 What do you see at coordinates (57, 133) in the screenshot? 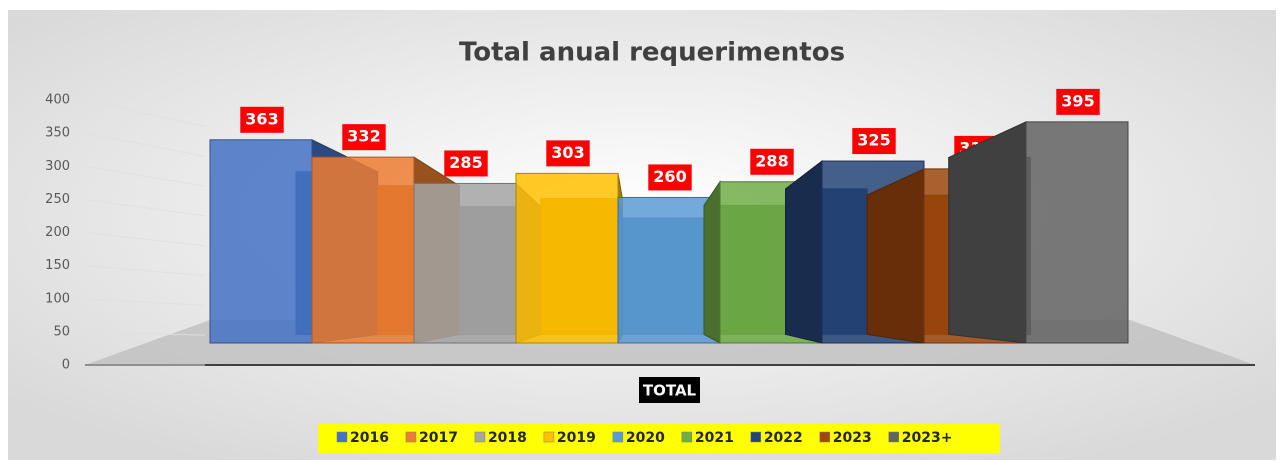
I see `y-tick-label: 350` at bounding box center [57, 133].